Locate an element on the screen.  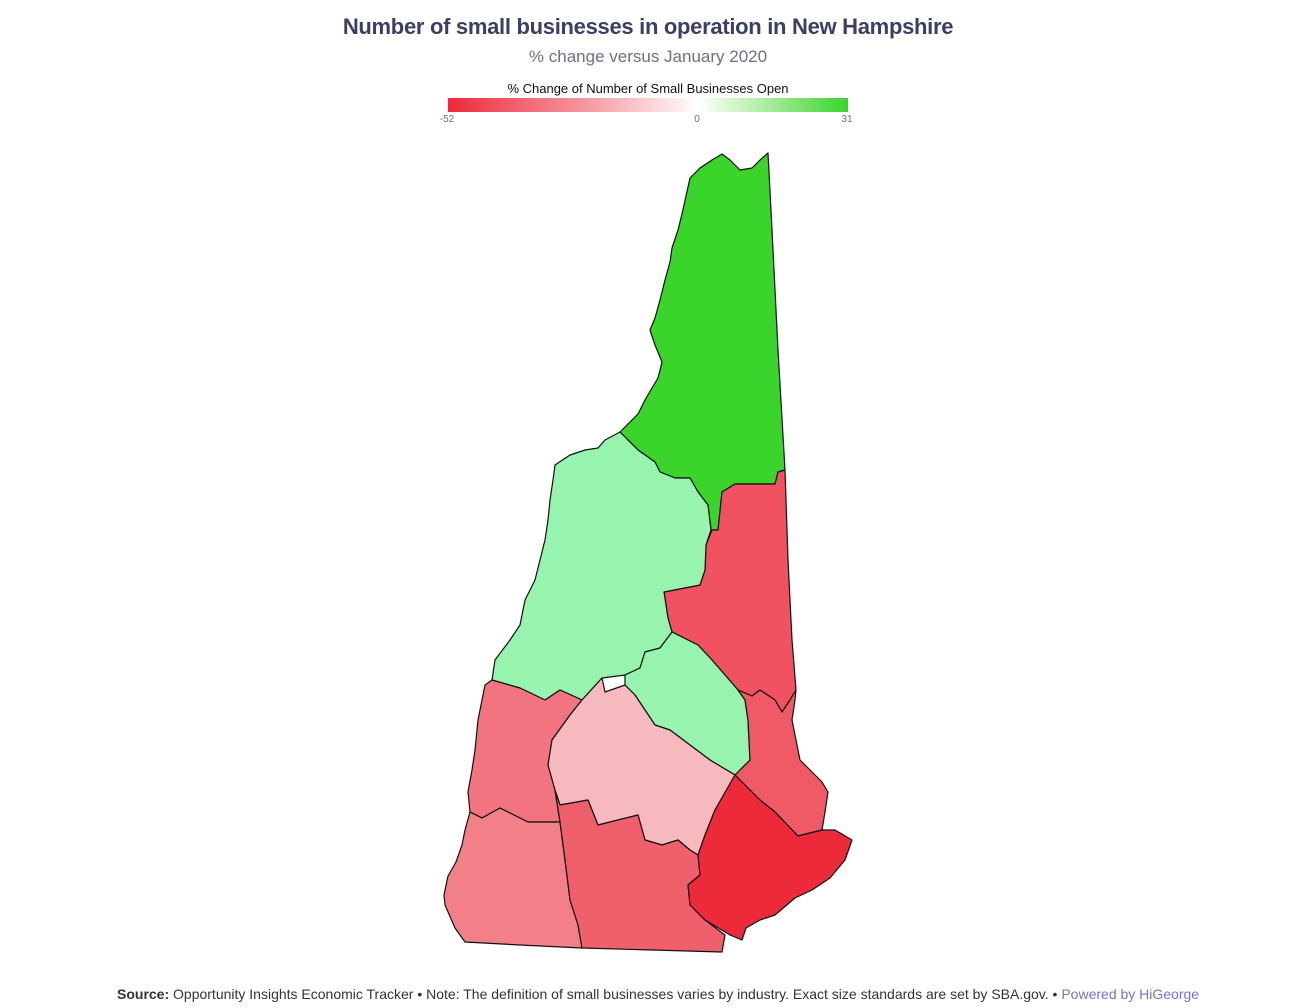
county-strafford is located at coordinates (781, 763).